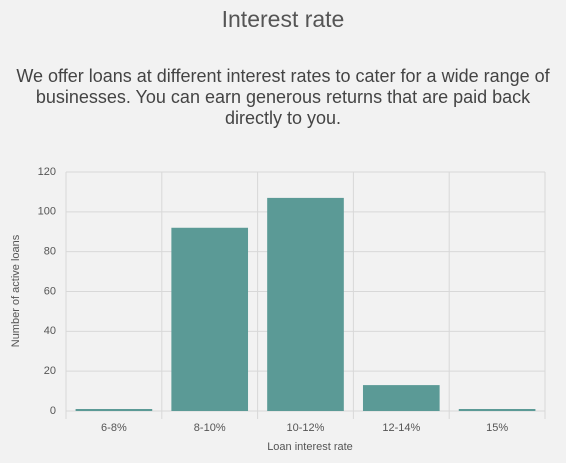 The image size is (566, 463). What do you see at coordinates (283, 19) in the screenshot?
I see `chart-title: Interest rate` at bounding box center [283, 19].